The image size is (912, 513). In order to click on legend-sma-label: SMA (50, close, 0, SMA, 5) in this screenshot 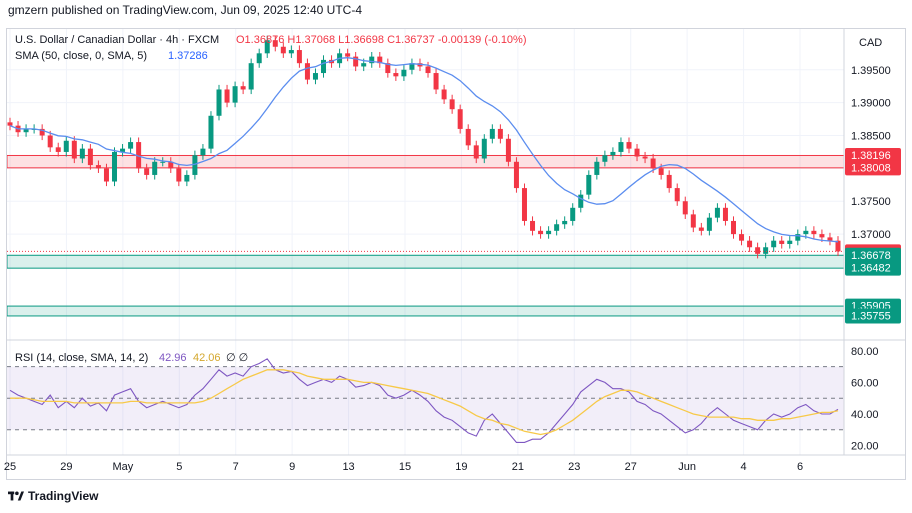, I will do `click(81, 56)`.